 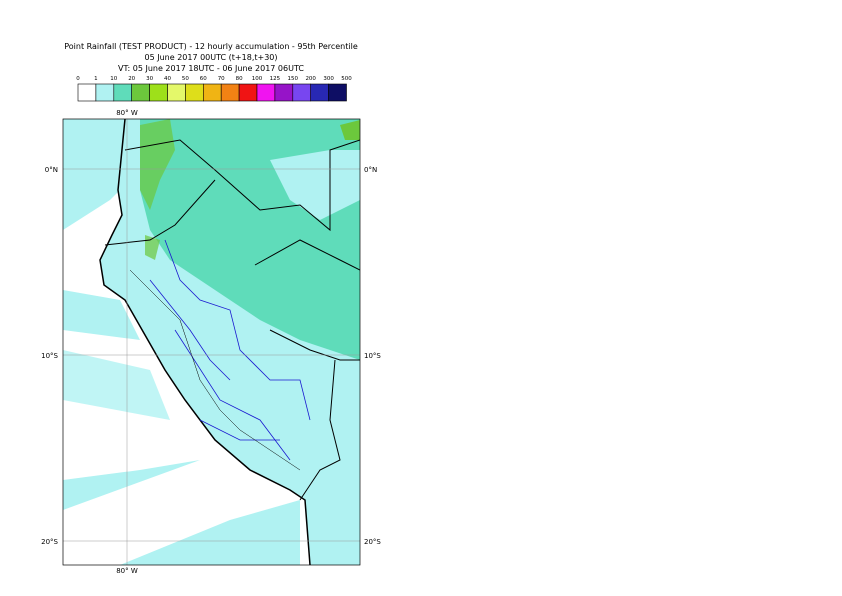 I want to click on legend-label: 70, so click(x=221, y=79).